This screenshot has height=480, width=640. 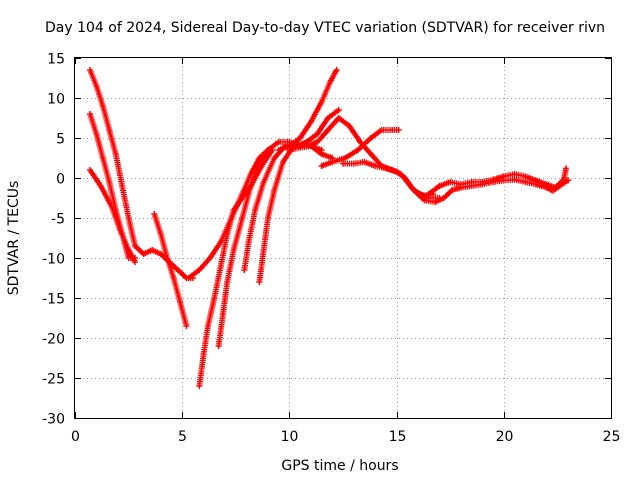 What do you see at coordinates (345, 437) in the screenshot?
I see `x-tick-labels: 0 5 10 15 20 25` at bounding box center [345, 437].